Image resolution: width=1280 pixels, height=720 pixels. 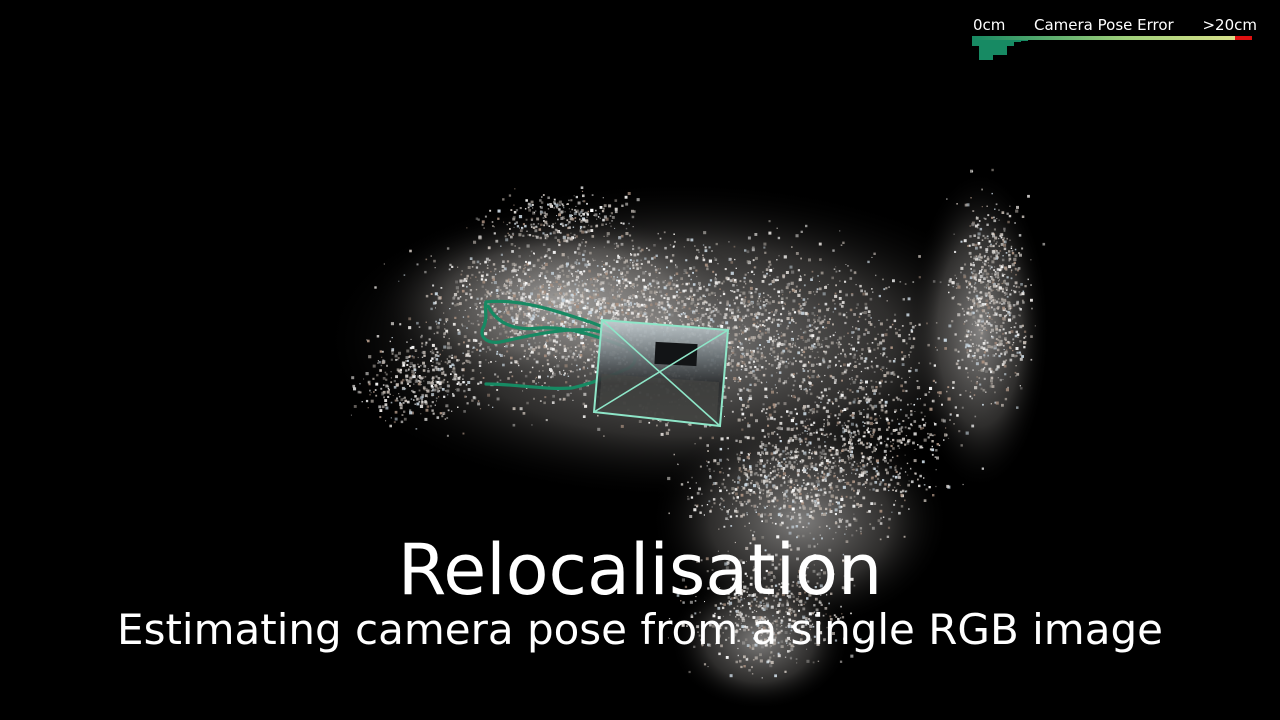 What do you see at coordinates (1229, 25) in the screenshot?
I see `legend-max-label: >20cm` at bounding box center [1229, 25].